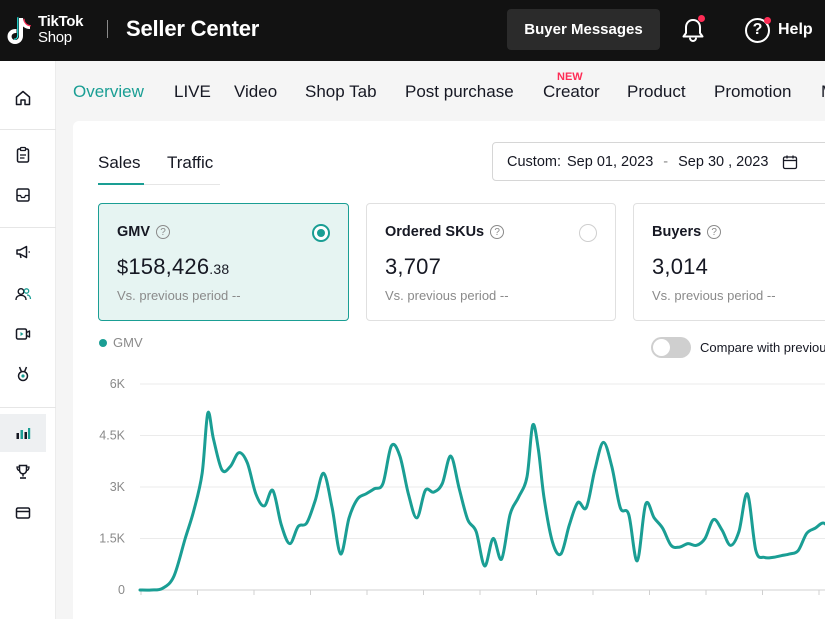 This screenshot has width=825, height=619. I want to click on sidebar, so click(28, 340).